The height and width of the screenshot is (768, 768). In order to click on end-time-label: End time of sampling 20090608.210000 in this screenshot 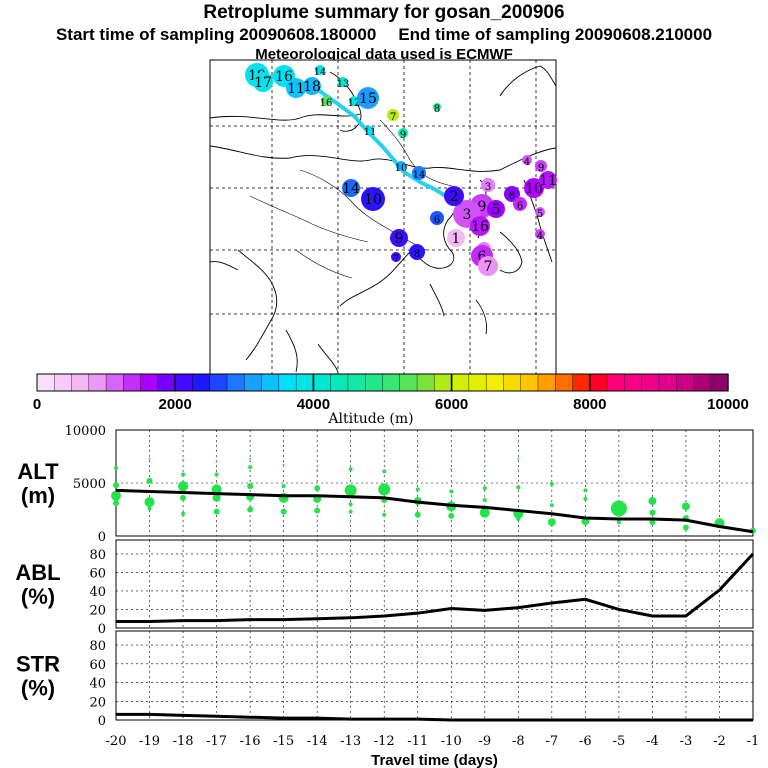, I will do `click(555, 34)`.